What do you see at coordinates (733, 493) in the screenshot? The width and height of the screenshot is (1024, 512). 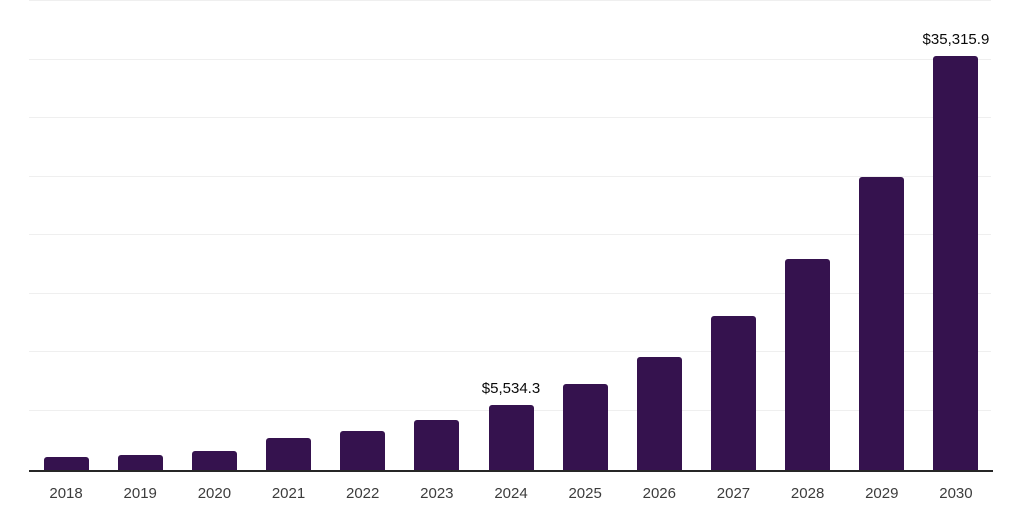 I see `x-tick-label-2027: 2027` at bounding box center [733, 493].